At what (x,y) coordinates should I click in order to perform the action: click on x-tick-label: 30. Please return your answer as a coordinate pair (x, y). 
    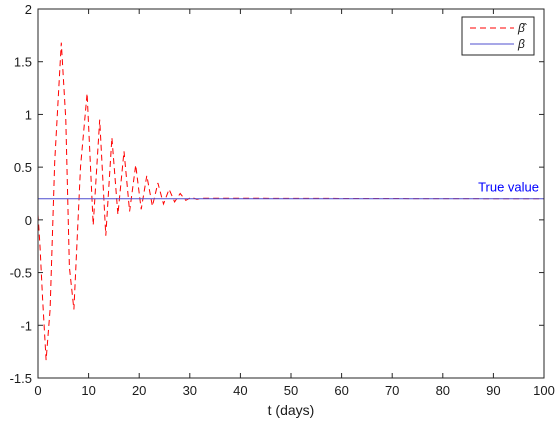
    Looking at the image, I should click on (190, 390).